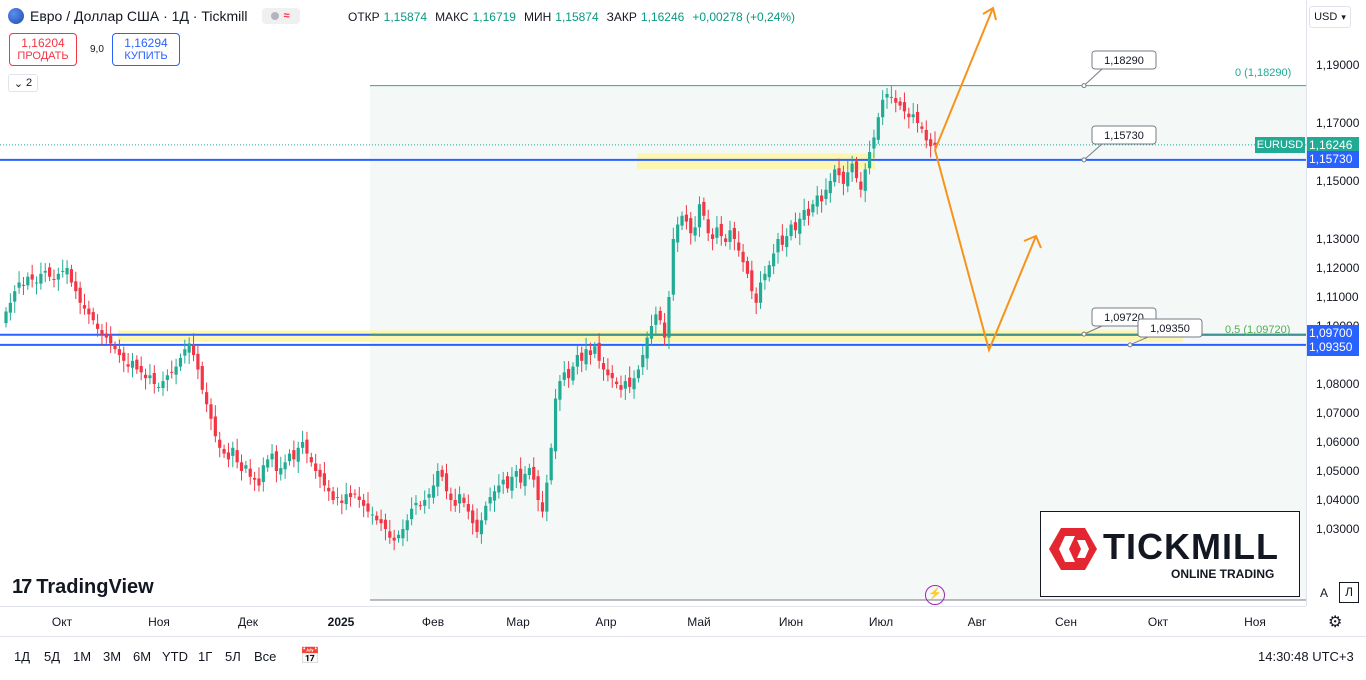 Image resolution: width=1366 pixels, height=680 pixels. Describe the element at coordinates (964, 79) in the screenshot. I see `projection-up-arrow` at that location.